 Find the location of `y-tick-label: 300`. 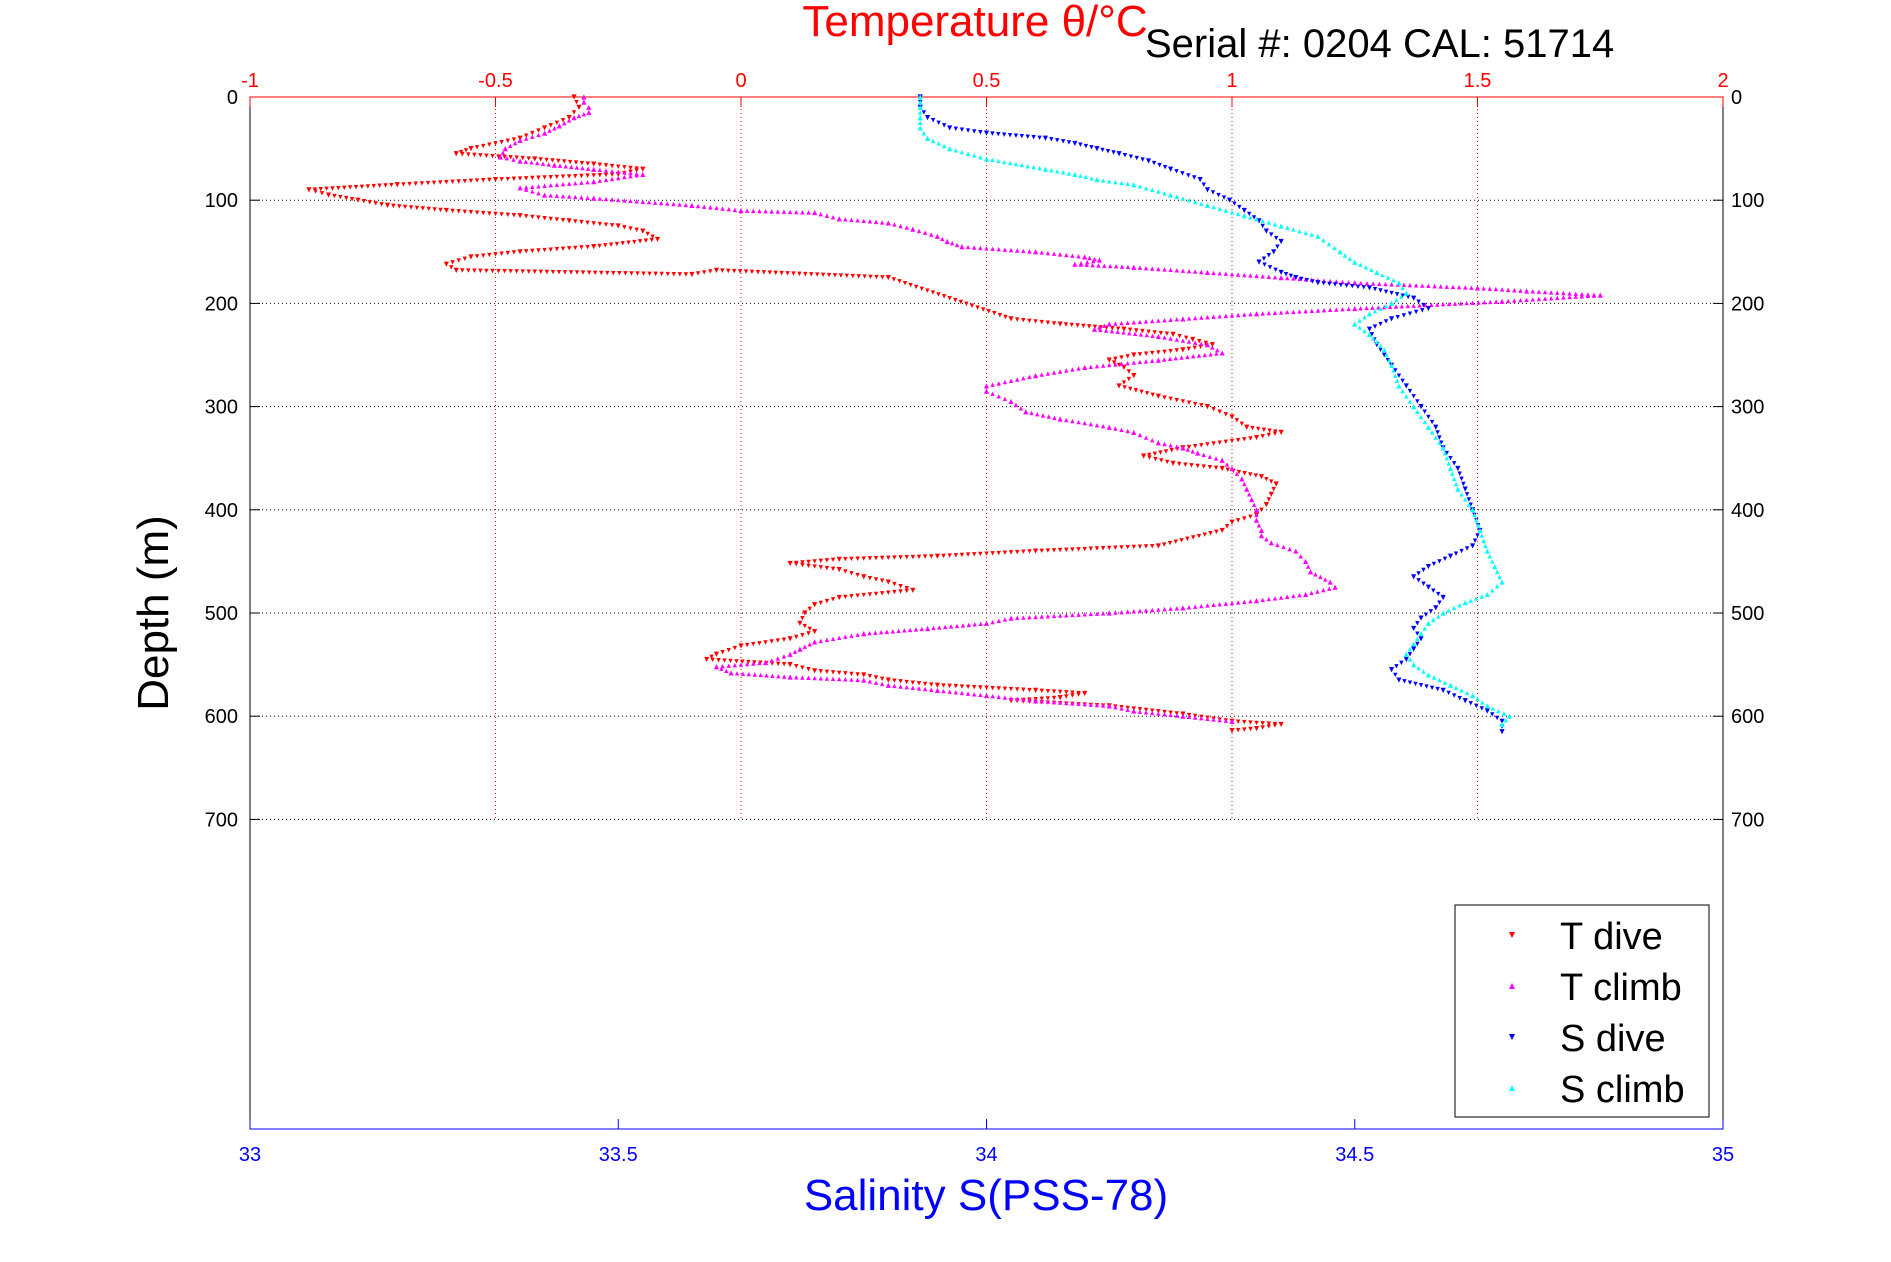

y-tick-label: 300 is located at coordinates (221, 408).